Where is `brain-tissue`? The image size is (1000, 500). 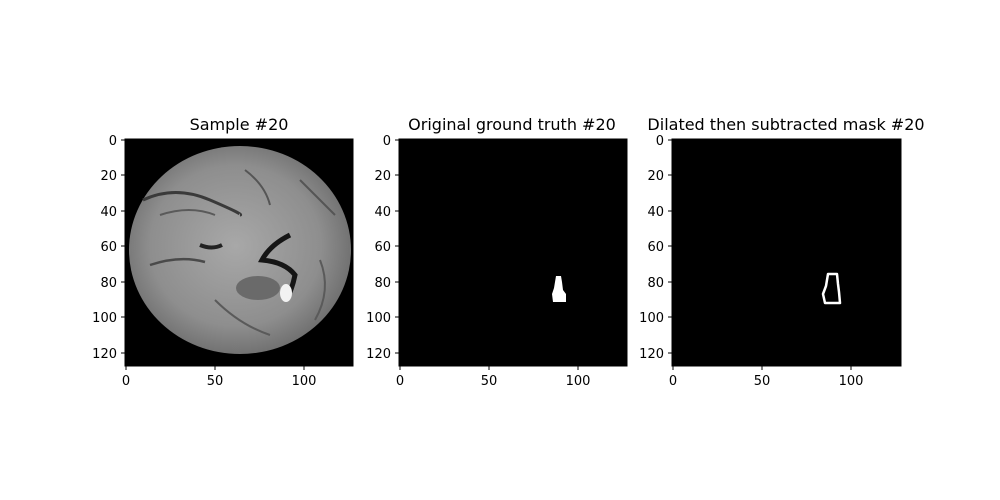 brain-tissue is located at coordinates (240, 250).